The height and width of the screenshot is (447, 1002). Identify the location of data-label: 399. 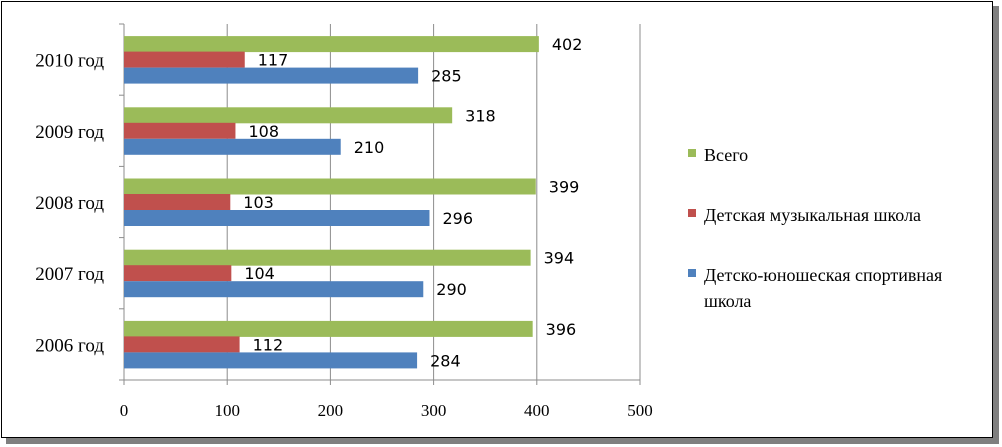
(564, 187).